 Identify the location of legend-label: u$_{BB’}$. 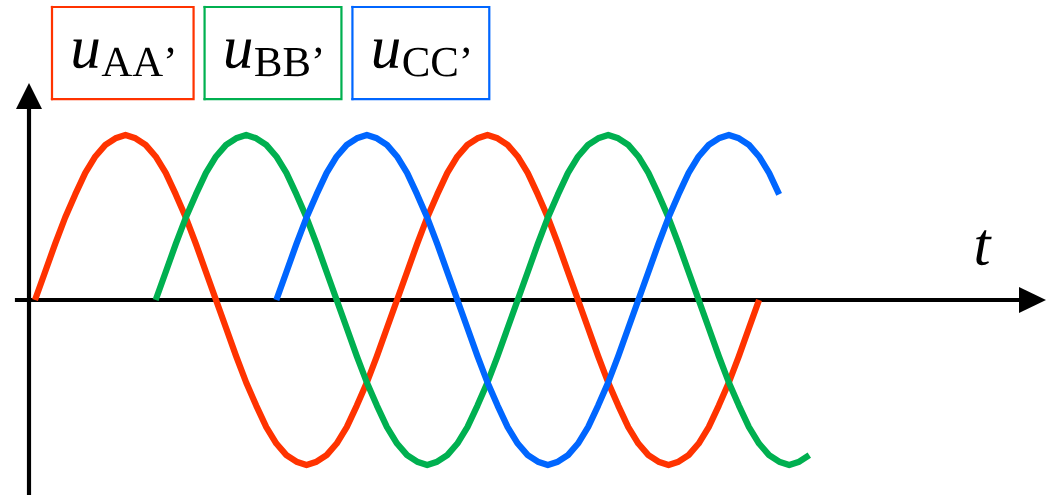
(273, 58).